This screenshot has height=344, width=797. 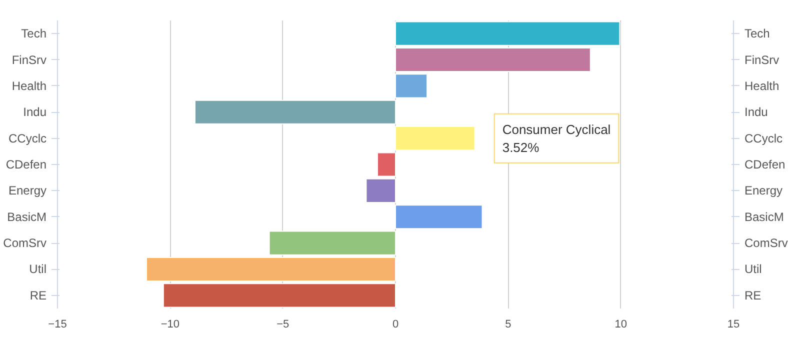 I want to click on y2-tick-label: Health, so click(x=762, y=85).